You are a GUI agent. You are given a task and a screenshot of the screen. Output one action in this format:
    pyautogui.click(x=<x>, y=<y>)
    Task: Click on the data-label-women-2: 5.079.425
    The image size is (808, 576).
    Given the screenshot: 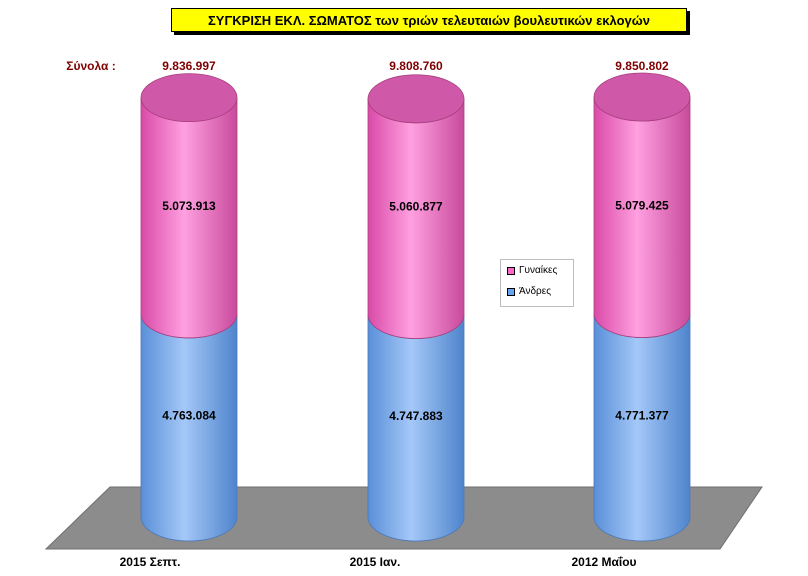 What is the action you would take?
    pyautogui.click(x=642, y=205)
    